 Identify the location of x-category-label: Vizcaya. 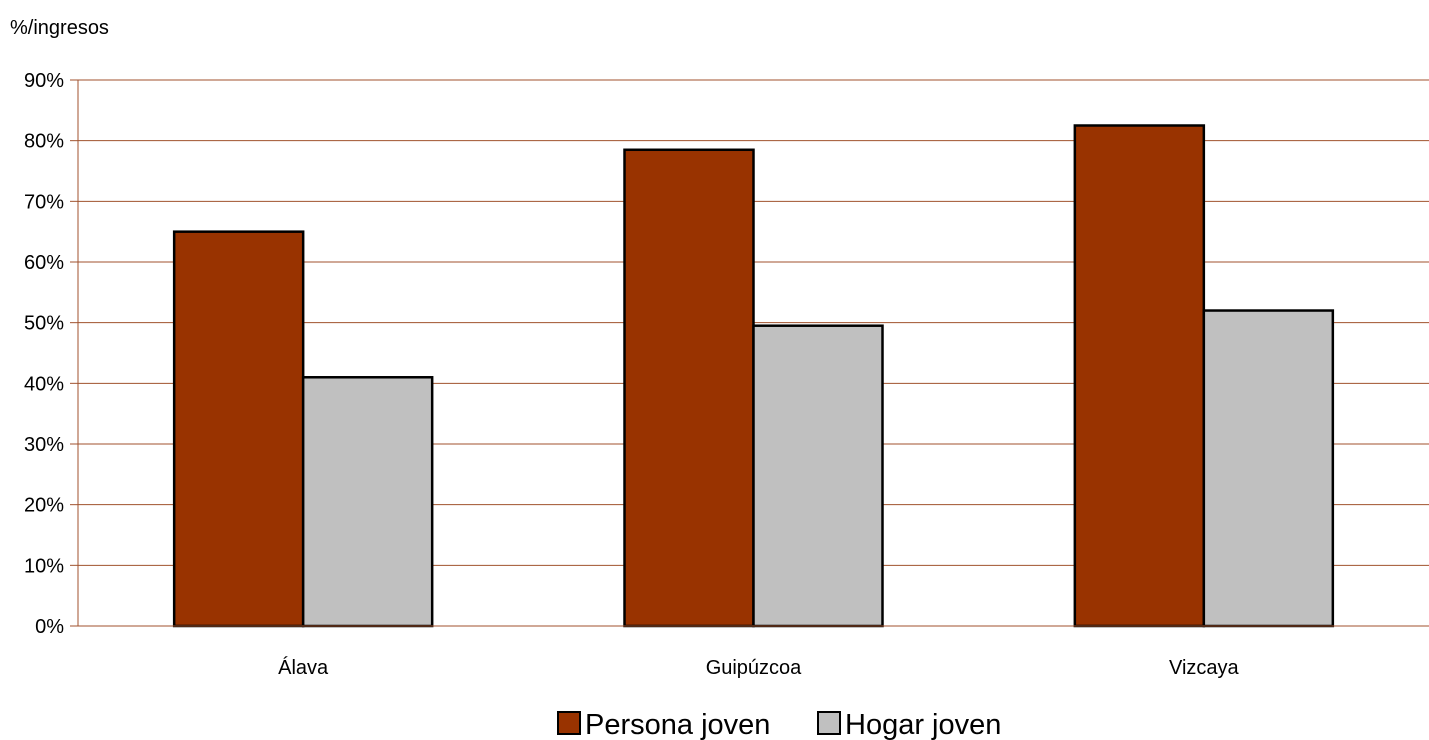
(1204, 668).